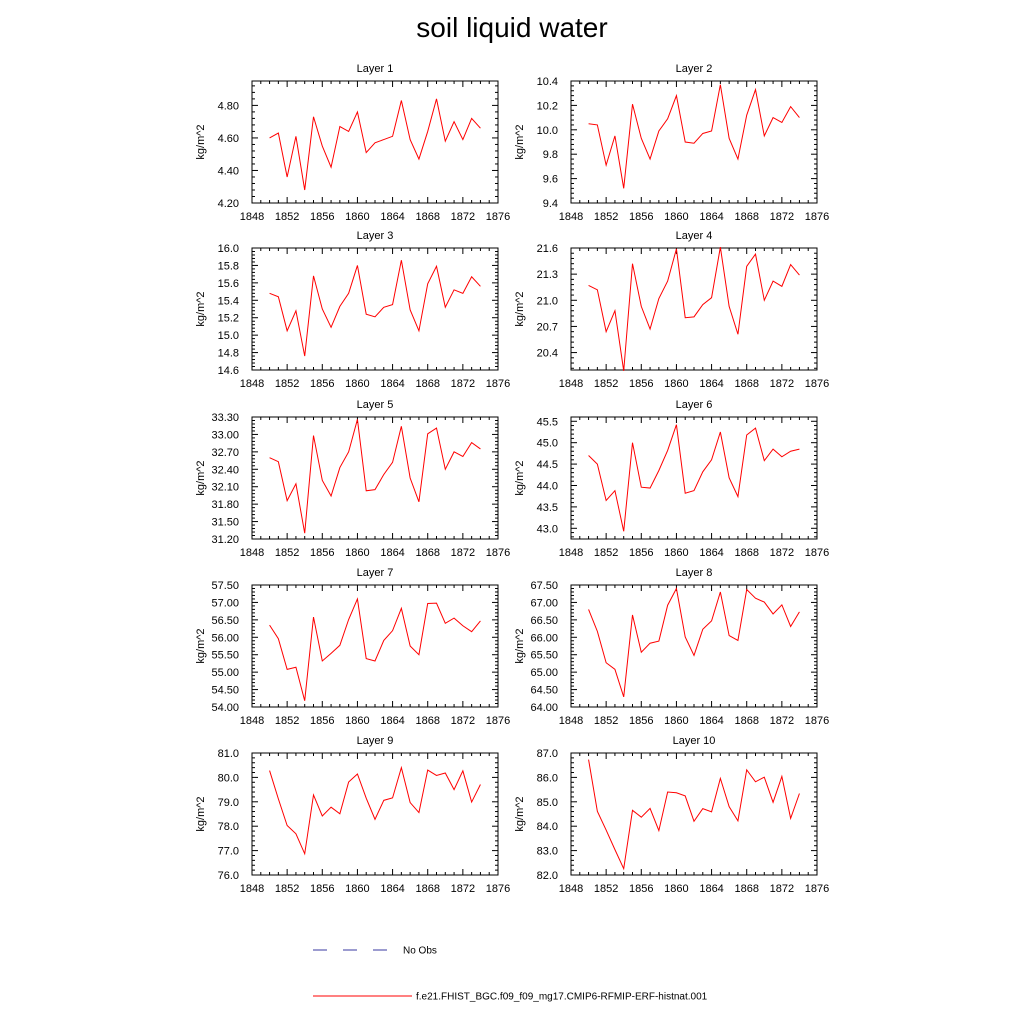  Describe the element at coordinates (544, 603) in the screenshot. I see `y-tick-label: 67.00` at that location.